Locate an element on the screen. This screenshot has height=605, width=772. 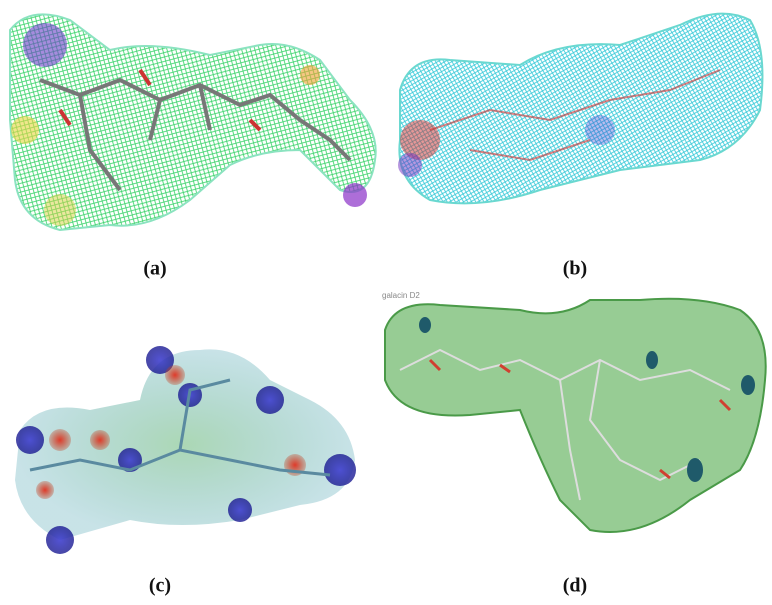
panel-label: (d) is located at coordinates (575, 586).